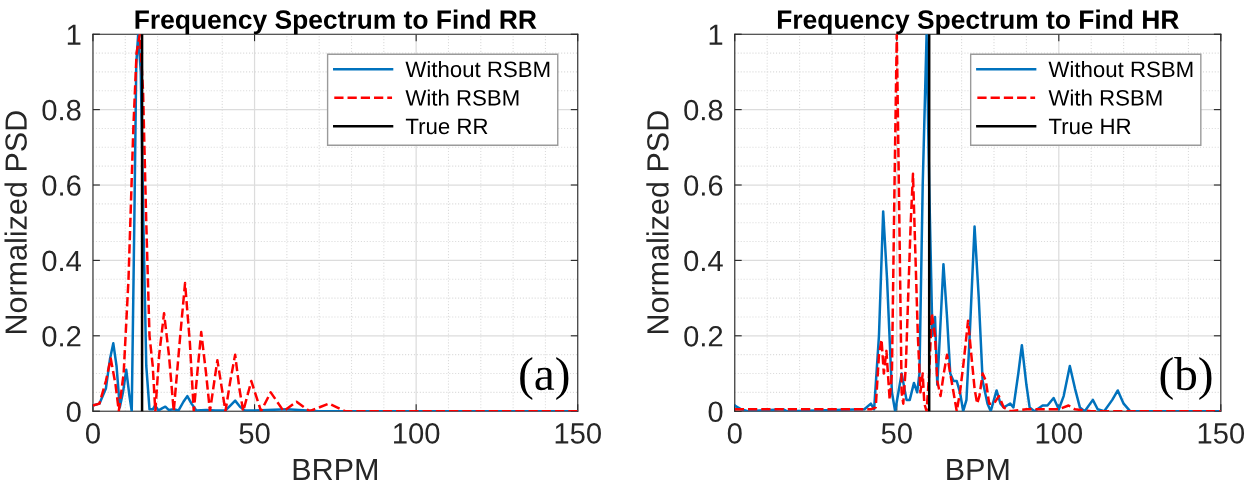 The image size is (1256, 496). What do you see at coordinates (446, 126) in the screenshot?
I see `legend-label: True RR` at bounding box center [446, 126].